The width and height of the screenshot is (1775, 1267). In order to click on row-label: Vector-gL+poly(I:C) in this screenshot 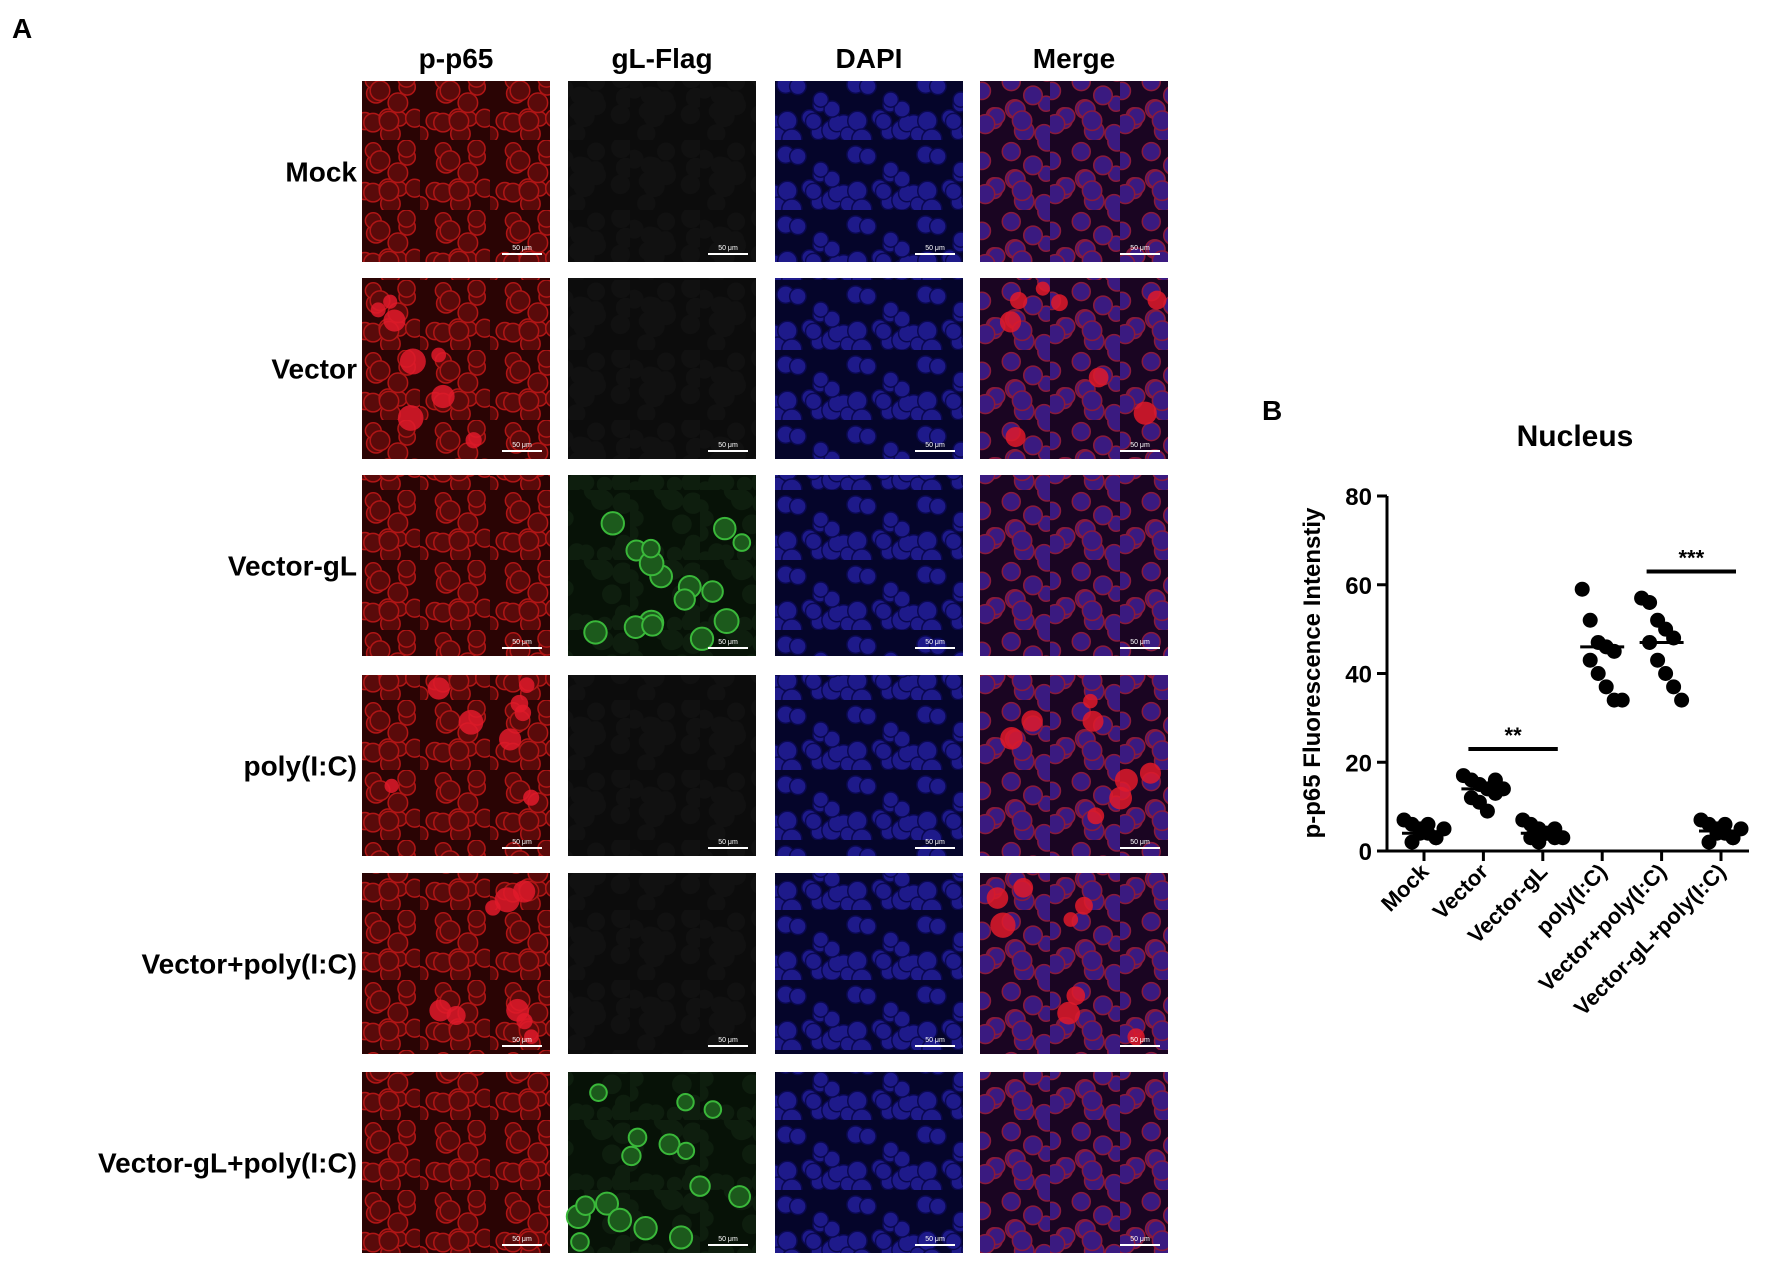, I will do `click(227, 1163)`.